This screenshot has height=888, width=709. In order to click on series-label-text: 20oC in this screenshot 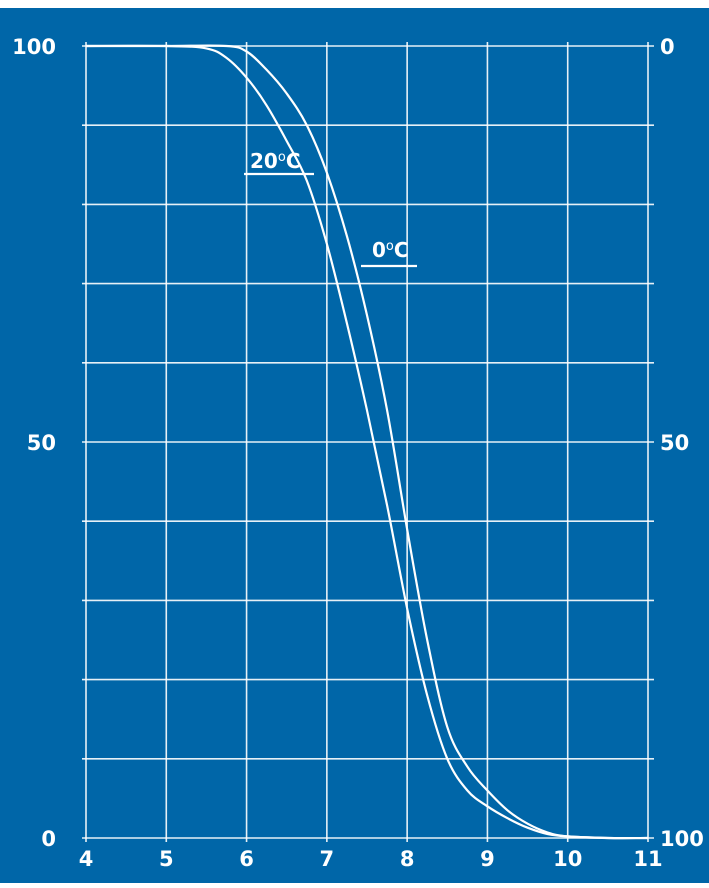, I will do `click(275, 161)`.